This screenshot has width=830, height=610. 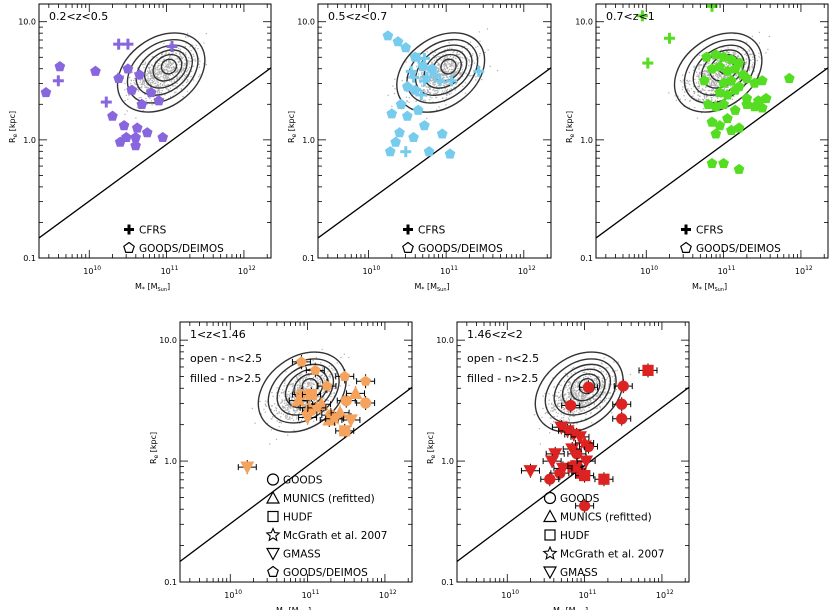 I want to click on legend-label: McGrath et al. 2007, so click(x=612, y=555).